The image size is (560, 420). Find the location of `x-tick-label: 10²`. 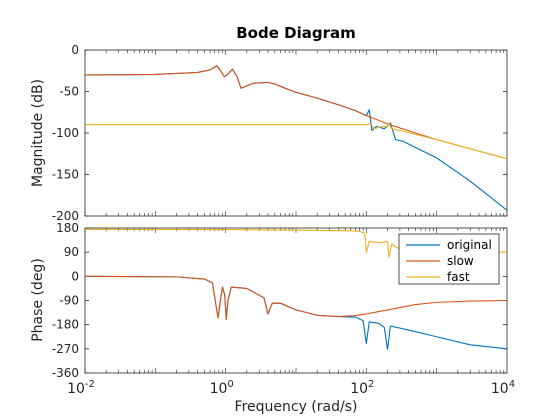

x-tick-label: 10² is located at coordinates (362, 388).